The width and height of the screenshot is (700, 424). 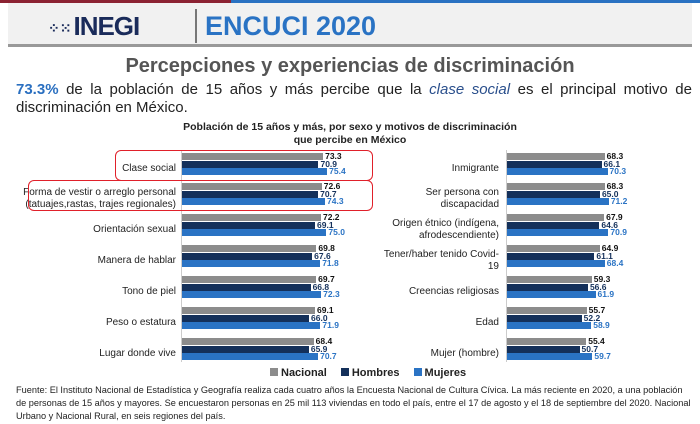 What do you see at coordinates (330, 263) in the screenshot?
I see `data-label: 71.8` at bounding box center [330, 263].